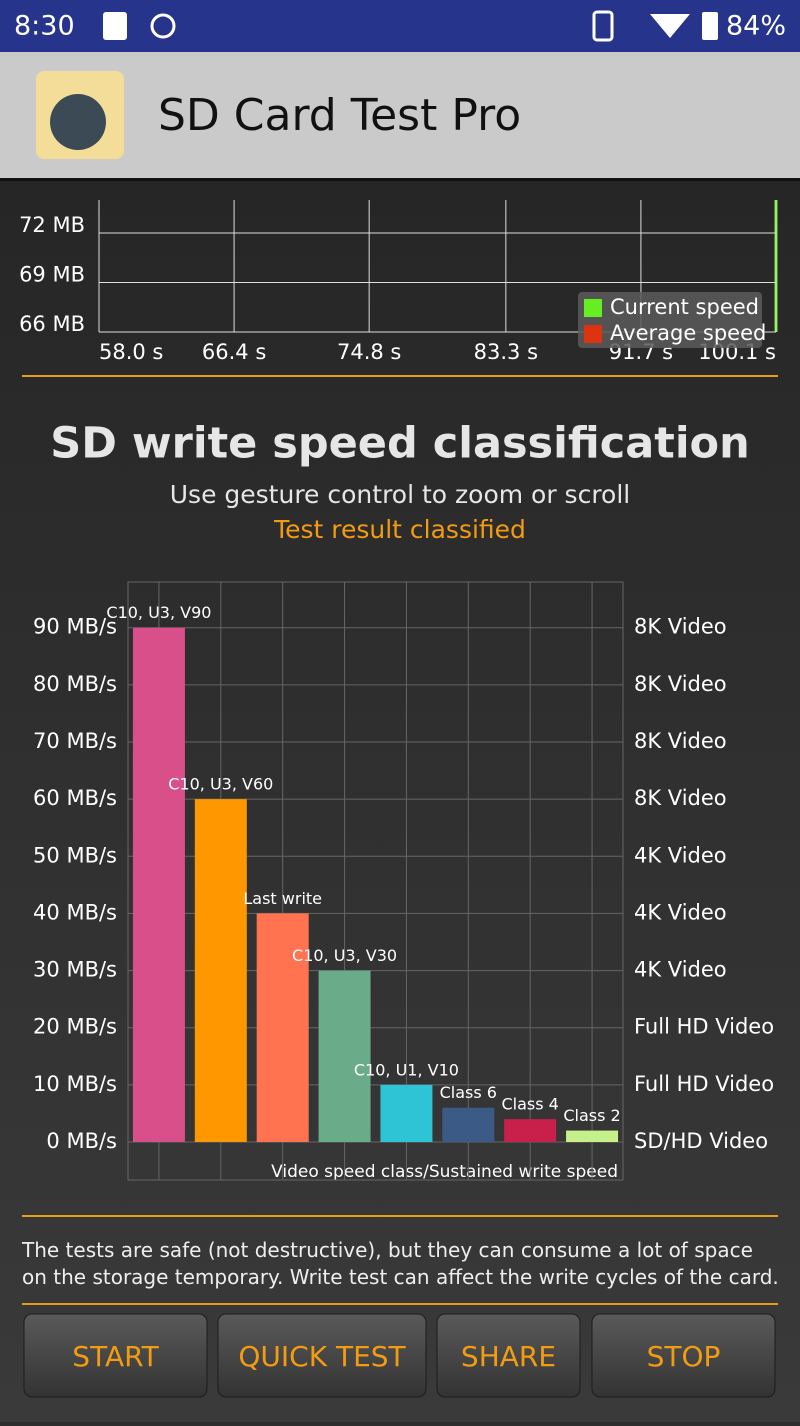 The image size is (800, 1426). I want to click on y-tick-label: 90 MB/s, so click(75, 627).